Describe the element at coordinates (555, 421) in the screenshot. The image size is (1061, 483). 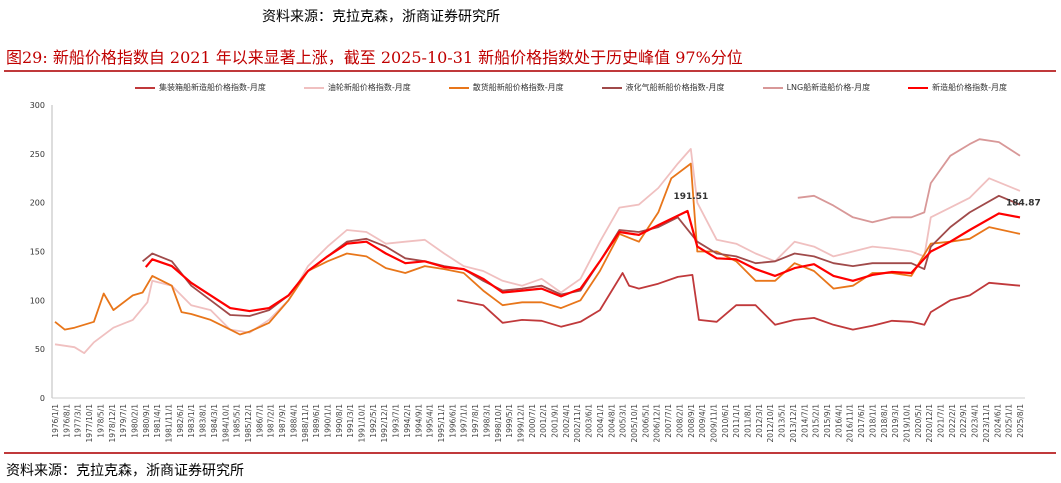
I see `x-tick-label: 2001/9/1` at that location.